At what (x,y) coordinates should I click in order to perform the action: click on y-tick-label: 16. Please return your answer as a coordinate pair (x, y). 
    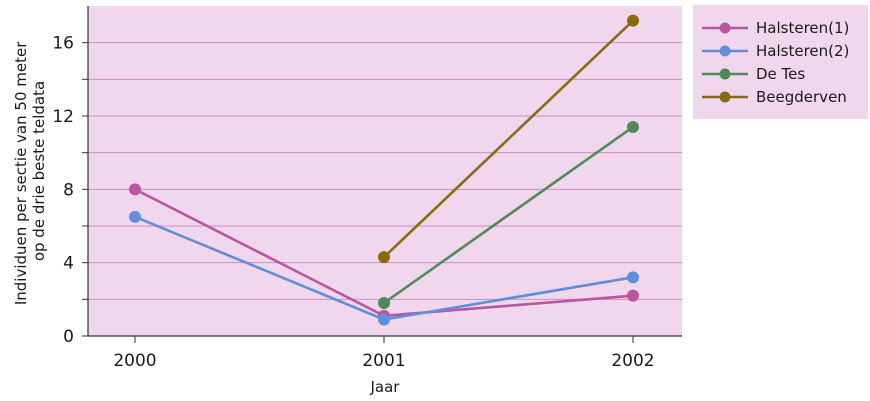
    Looking at the image, I should click on (63, 44).